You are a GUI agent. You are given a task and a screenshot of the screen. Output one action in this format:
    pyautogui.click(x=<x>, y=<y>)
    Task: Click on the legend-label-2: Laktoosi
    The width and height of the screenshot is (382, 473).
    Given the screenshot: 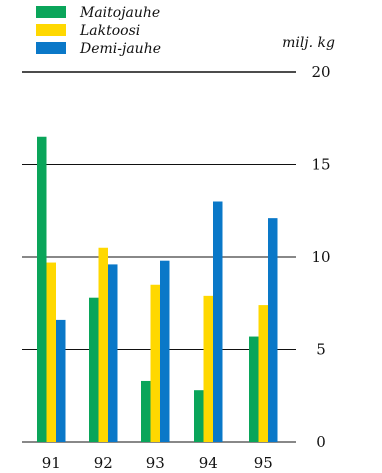 What is the action you would take?
    pyautogui.click(x=109, y=31)
    